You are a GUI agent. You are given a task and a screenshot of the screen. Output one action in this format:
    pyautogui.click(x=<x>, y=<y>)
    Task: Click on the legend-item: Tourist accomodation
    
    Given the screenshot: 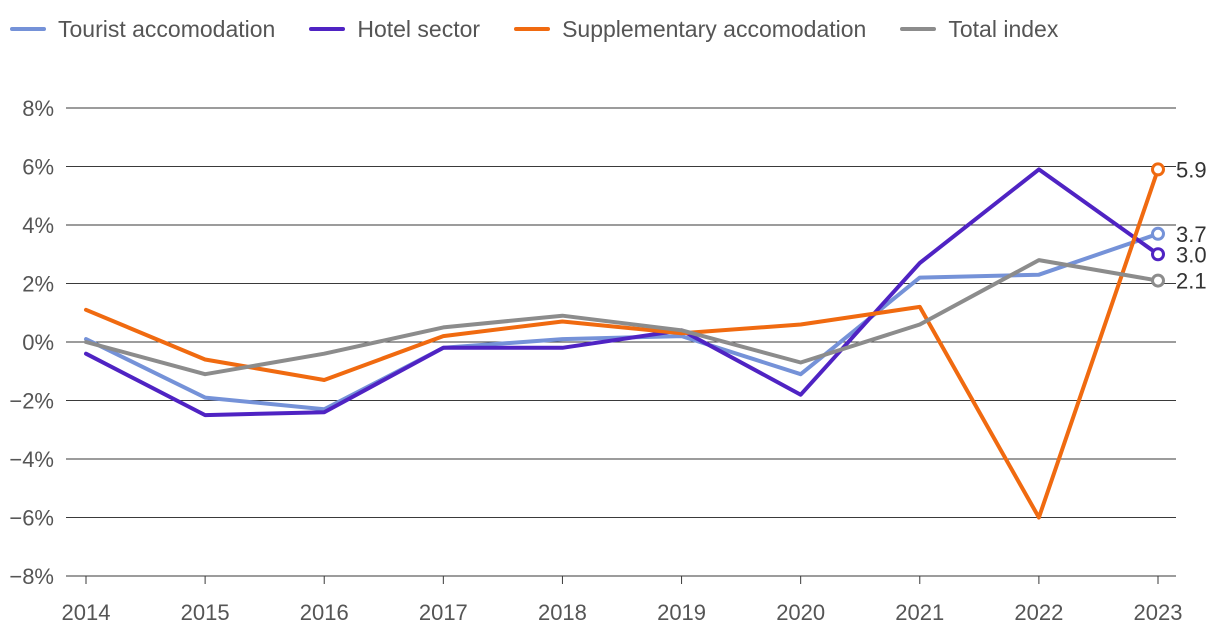 What is the action you would take?
    pyautogui.click(x=142, y=29)
    